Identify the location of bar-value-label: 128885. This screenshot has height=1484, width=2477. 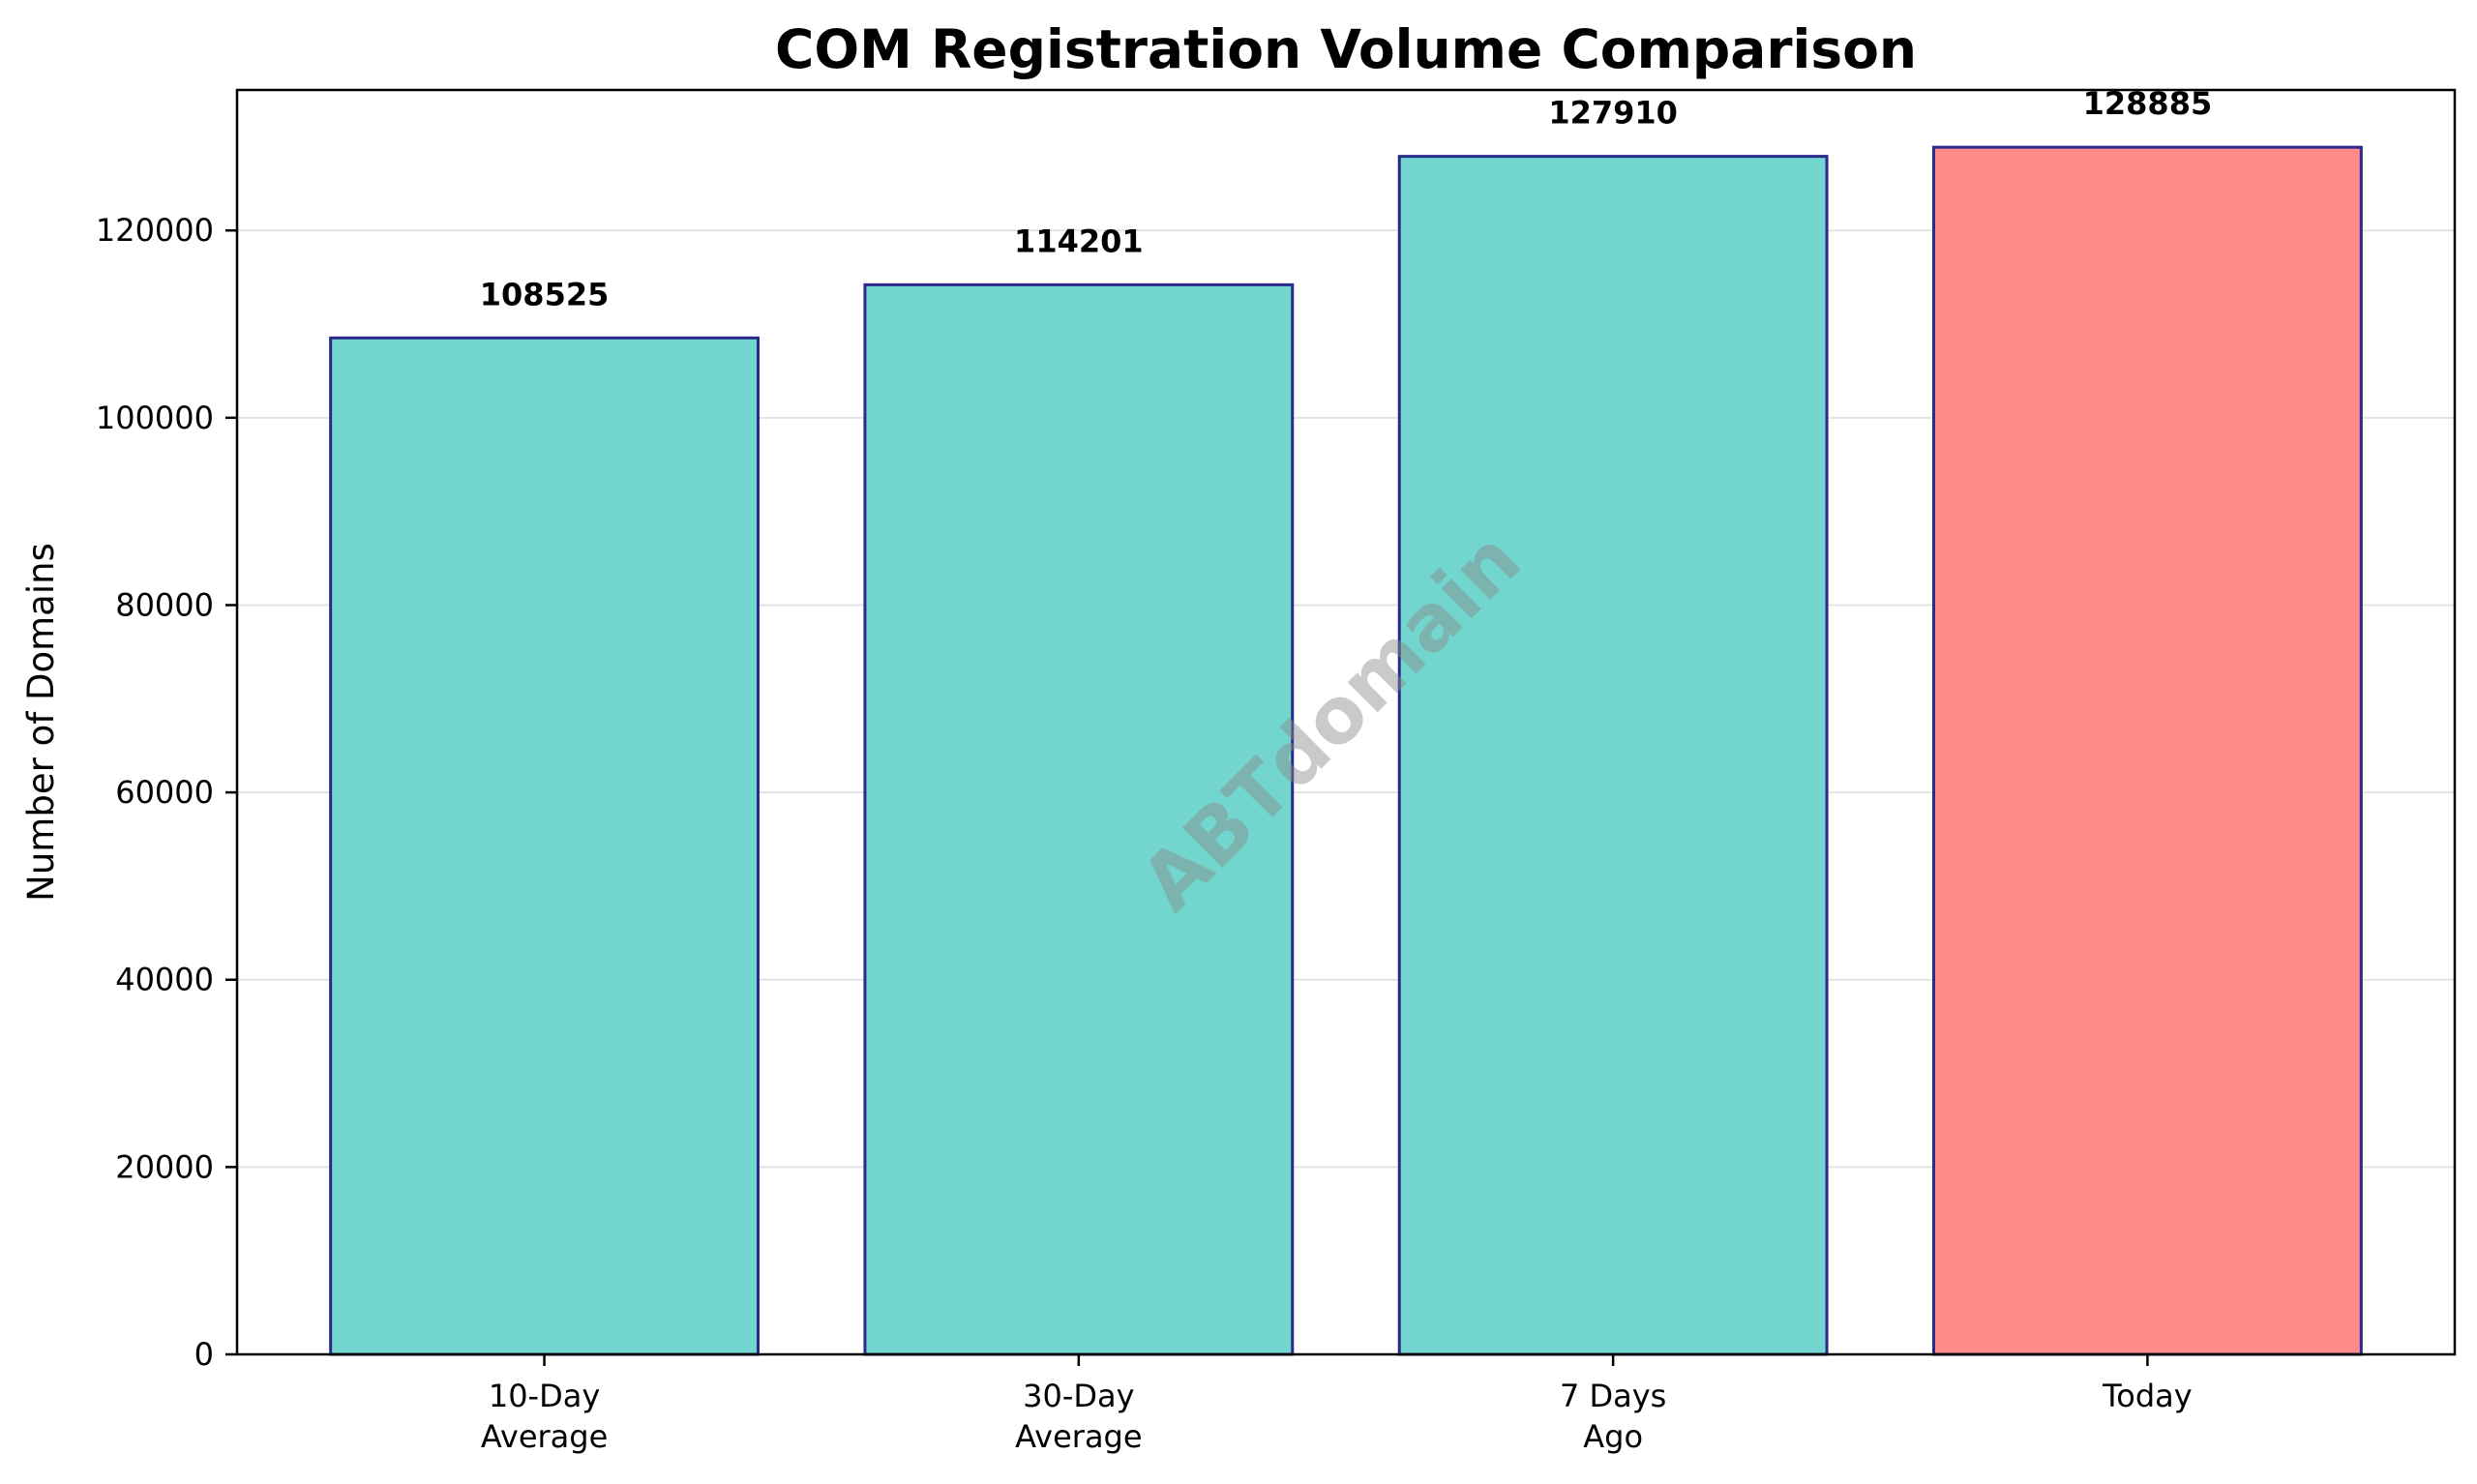
(2148, 103).